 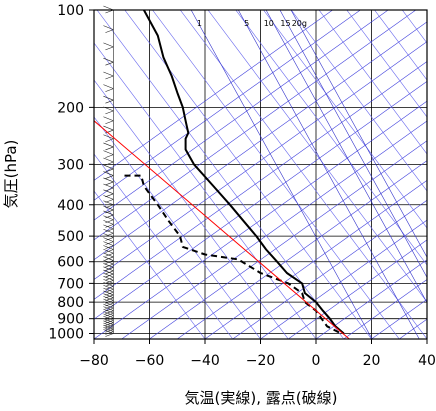 What do you see at coordinates (70, 11) in the screenshot?
I see `y-tick-label: 100` at bounding box center [70, 11].